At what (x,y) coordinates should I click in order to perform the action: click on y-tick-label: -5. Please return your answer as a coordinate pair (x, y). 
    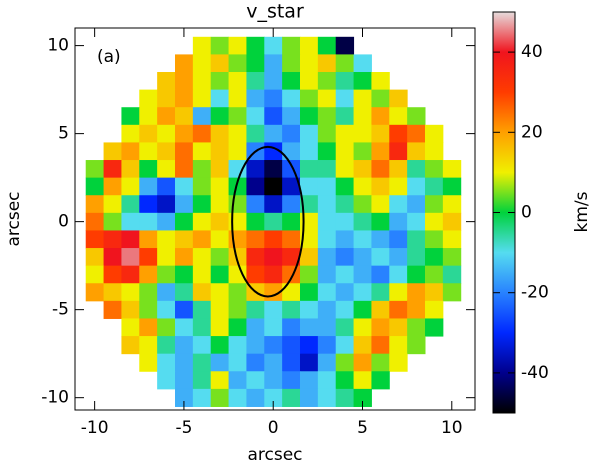
    Looking at the image, I should click on (60, 310).